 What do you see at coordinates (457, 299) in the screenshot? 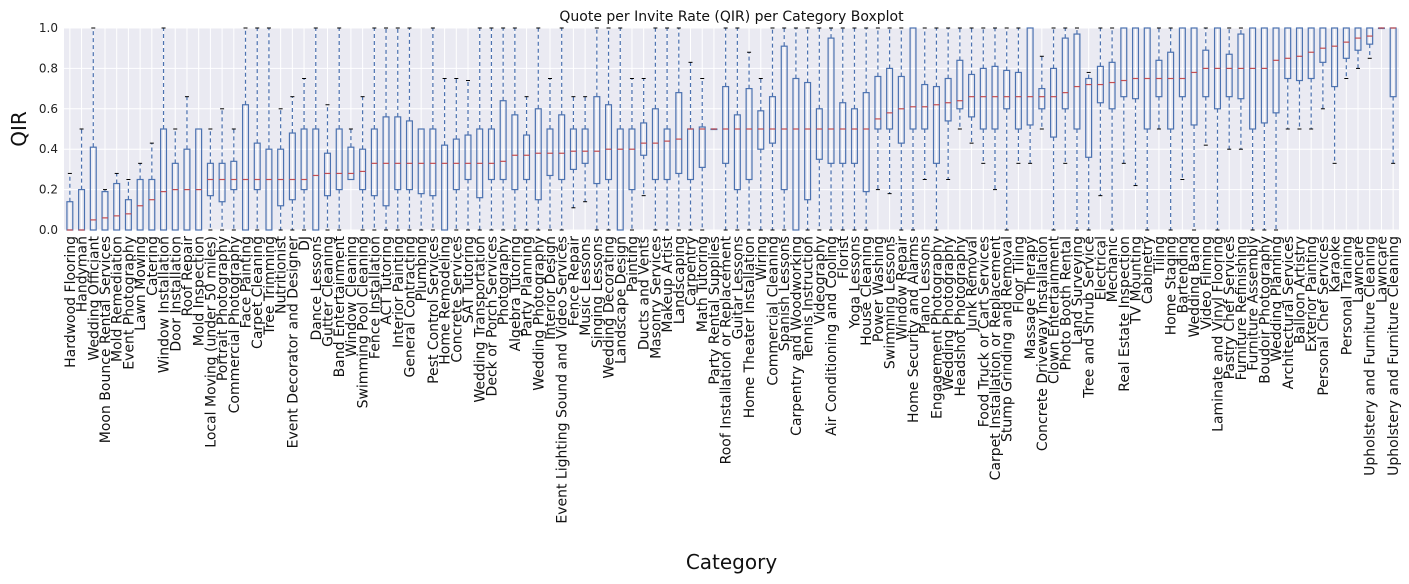
I see `x-tick-label: Concrete Services` at bounding box center [457, 299].